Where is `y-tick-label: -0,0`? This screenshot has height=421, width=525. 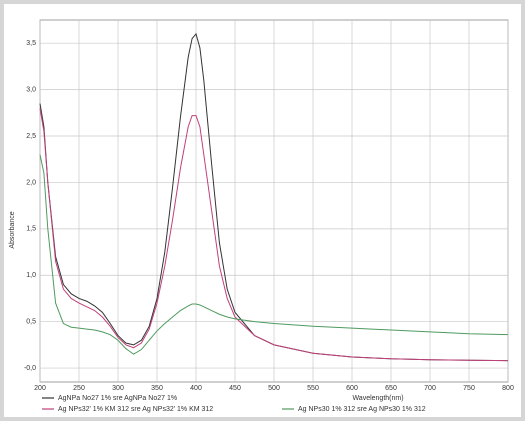
y-tick-label: -0,0 is located at coordinates (30, 368).